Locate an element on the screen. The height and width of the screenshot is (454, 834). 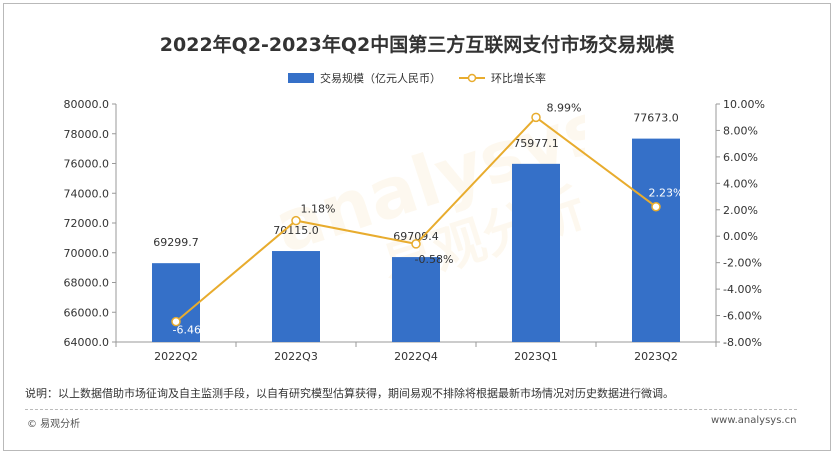
bar-value-label: 77673.0 is located at coordinates (656, 118).